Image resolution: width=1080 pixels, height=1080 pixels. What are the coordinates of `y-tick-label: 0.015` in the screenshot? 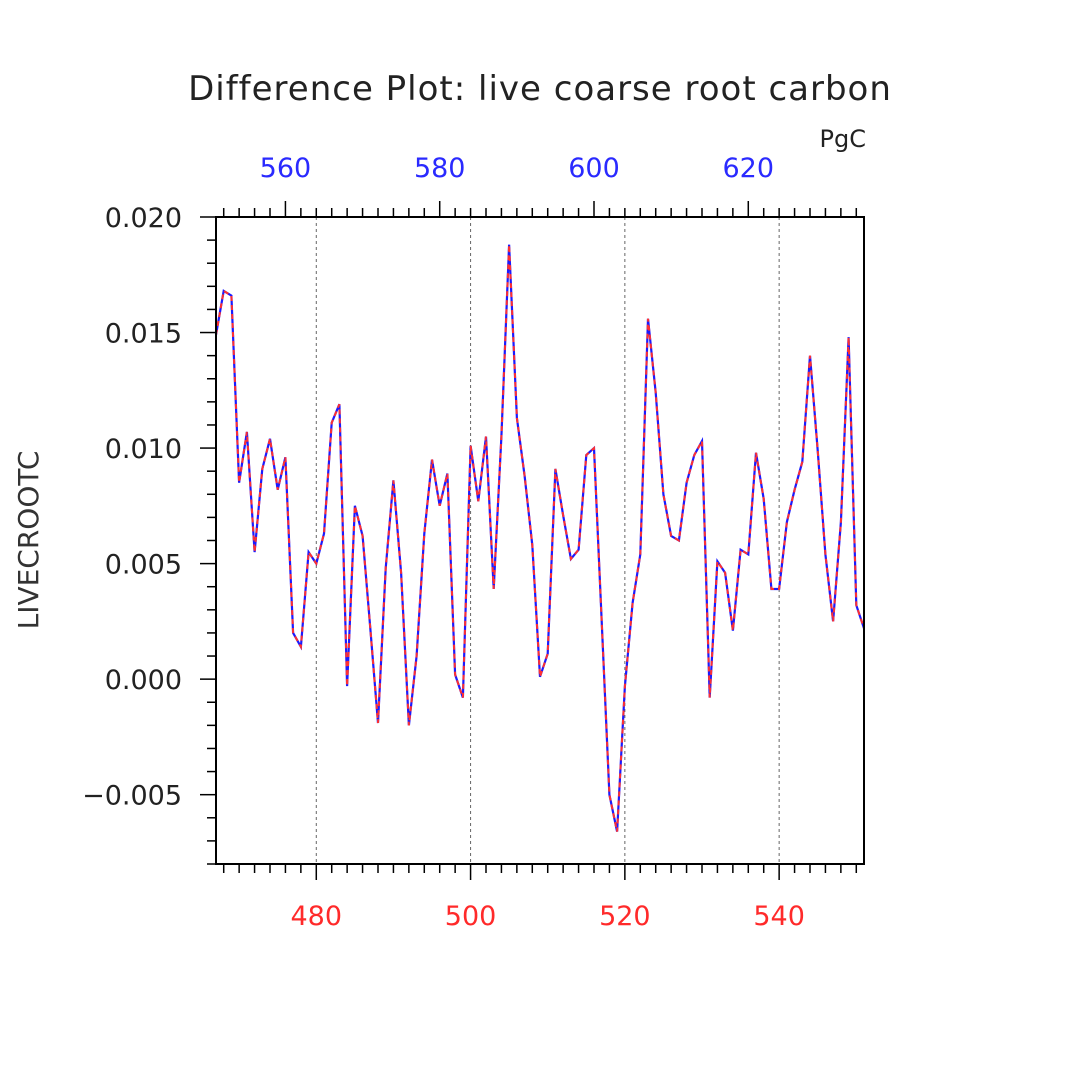 It's located at (143, 334).